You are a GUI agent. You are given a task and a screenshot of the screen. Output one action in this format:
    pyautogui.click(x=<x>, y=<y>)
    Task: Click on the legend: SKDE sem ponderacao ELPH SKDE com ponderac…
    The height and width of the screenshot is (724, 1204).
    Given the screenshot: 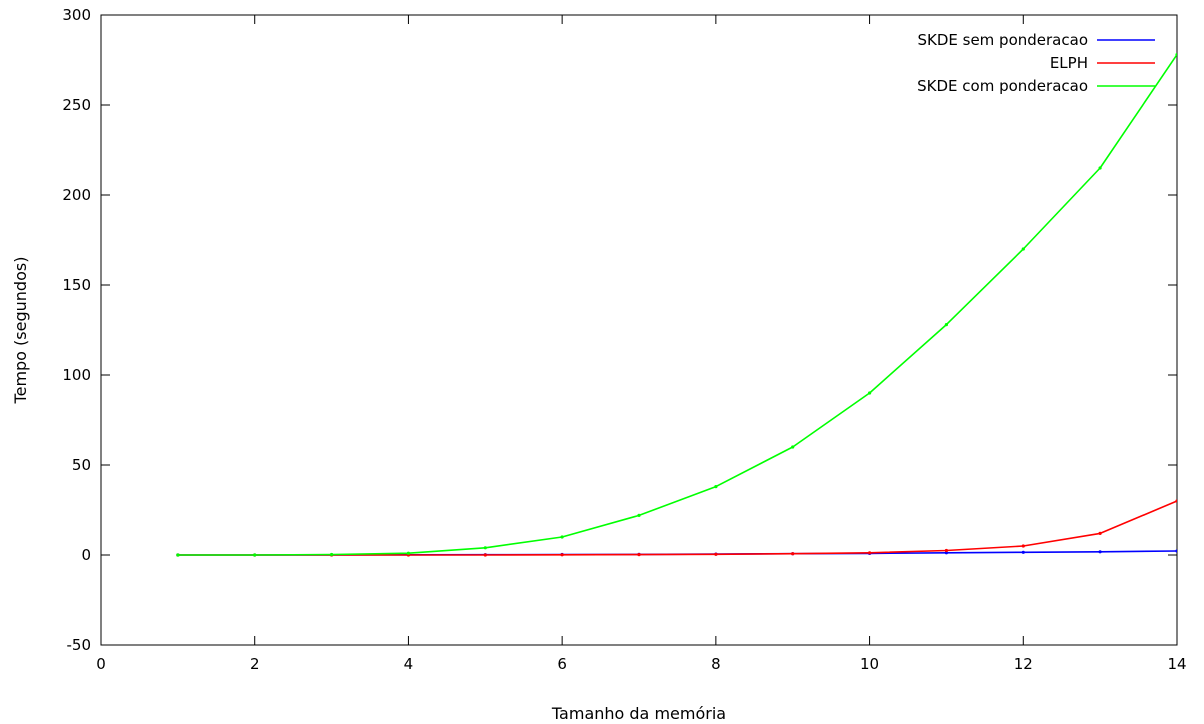 What is the action you would take?
    pyautogui.click(x=1036, y=63)
    